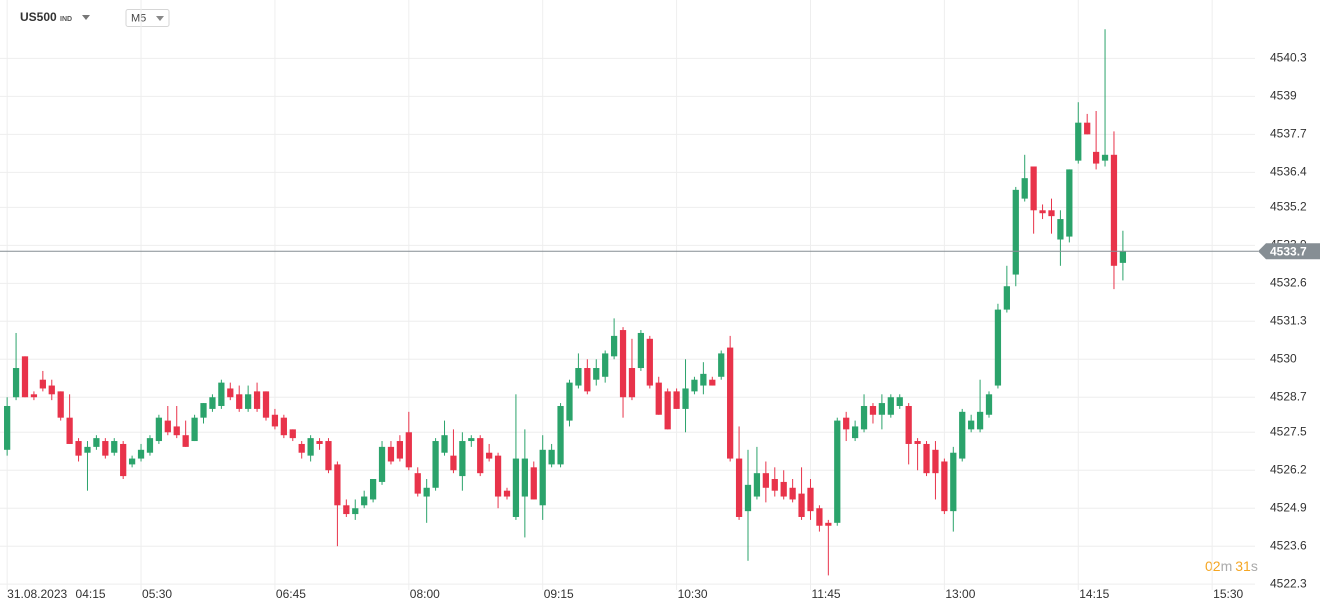 The width and height of the screenshot is (1331, 612). What do you see at coordinates (1288, 282) in the screenshot?
I see `y-tick-label: 4532.6` at bounding box center [1288, 282].